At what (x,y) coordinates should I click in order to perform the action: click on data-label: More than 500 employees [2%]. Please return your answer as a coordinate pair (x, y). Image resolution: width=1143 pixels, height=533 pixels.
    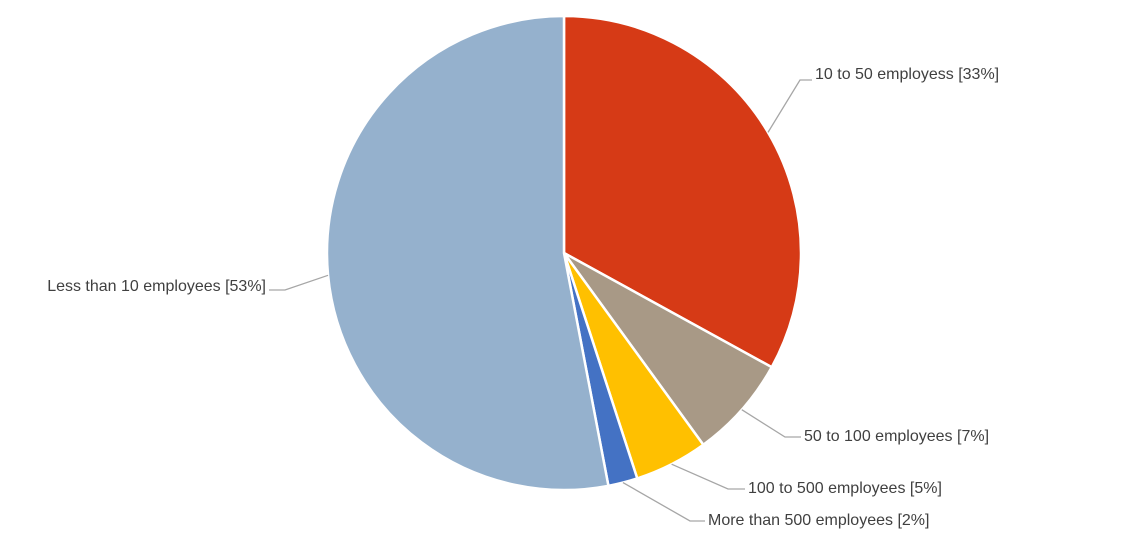
    Looking at the image, I should click on (818, 520).